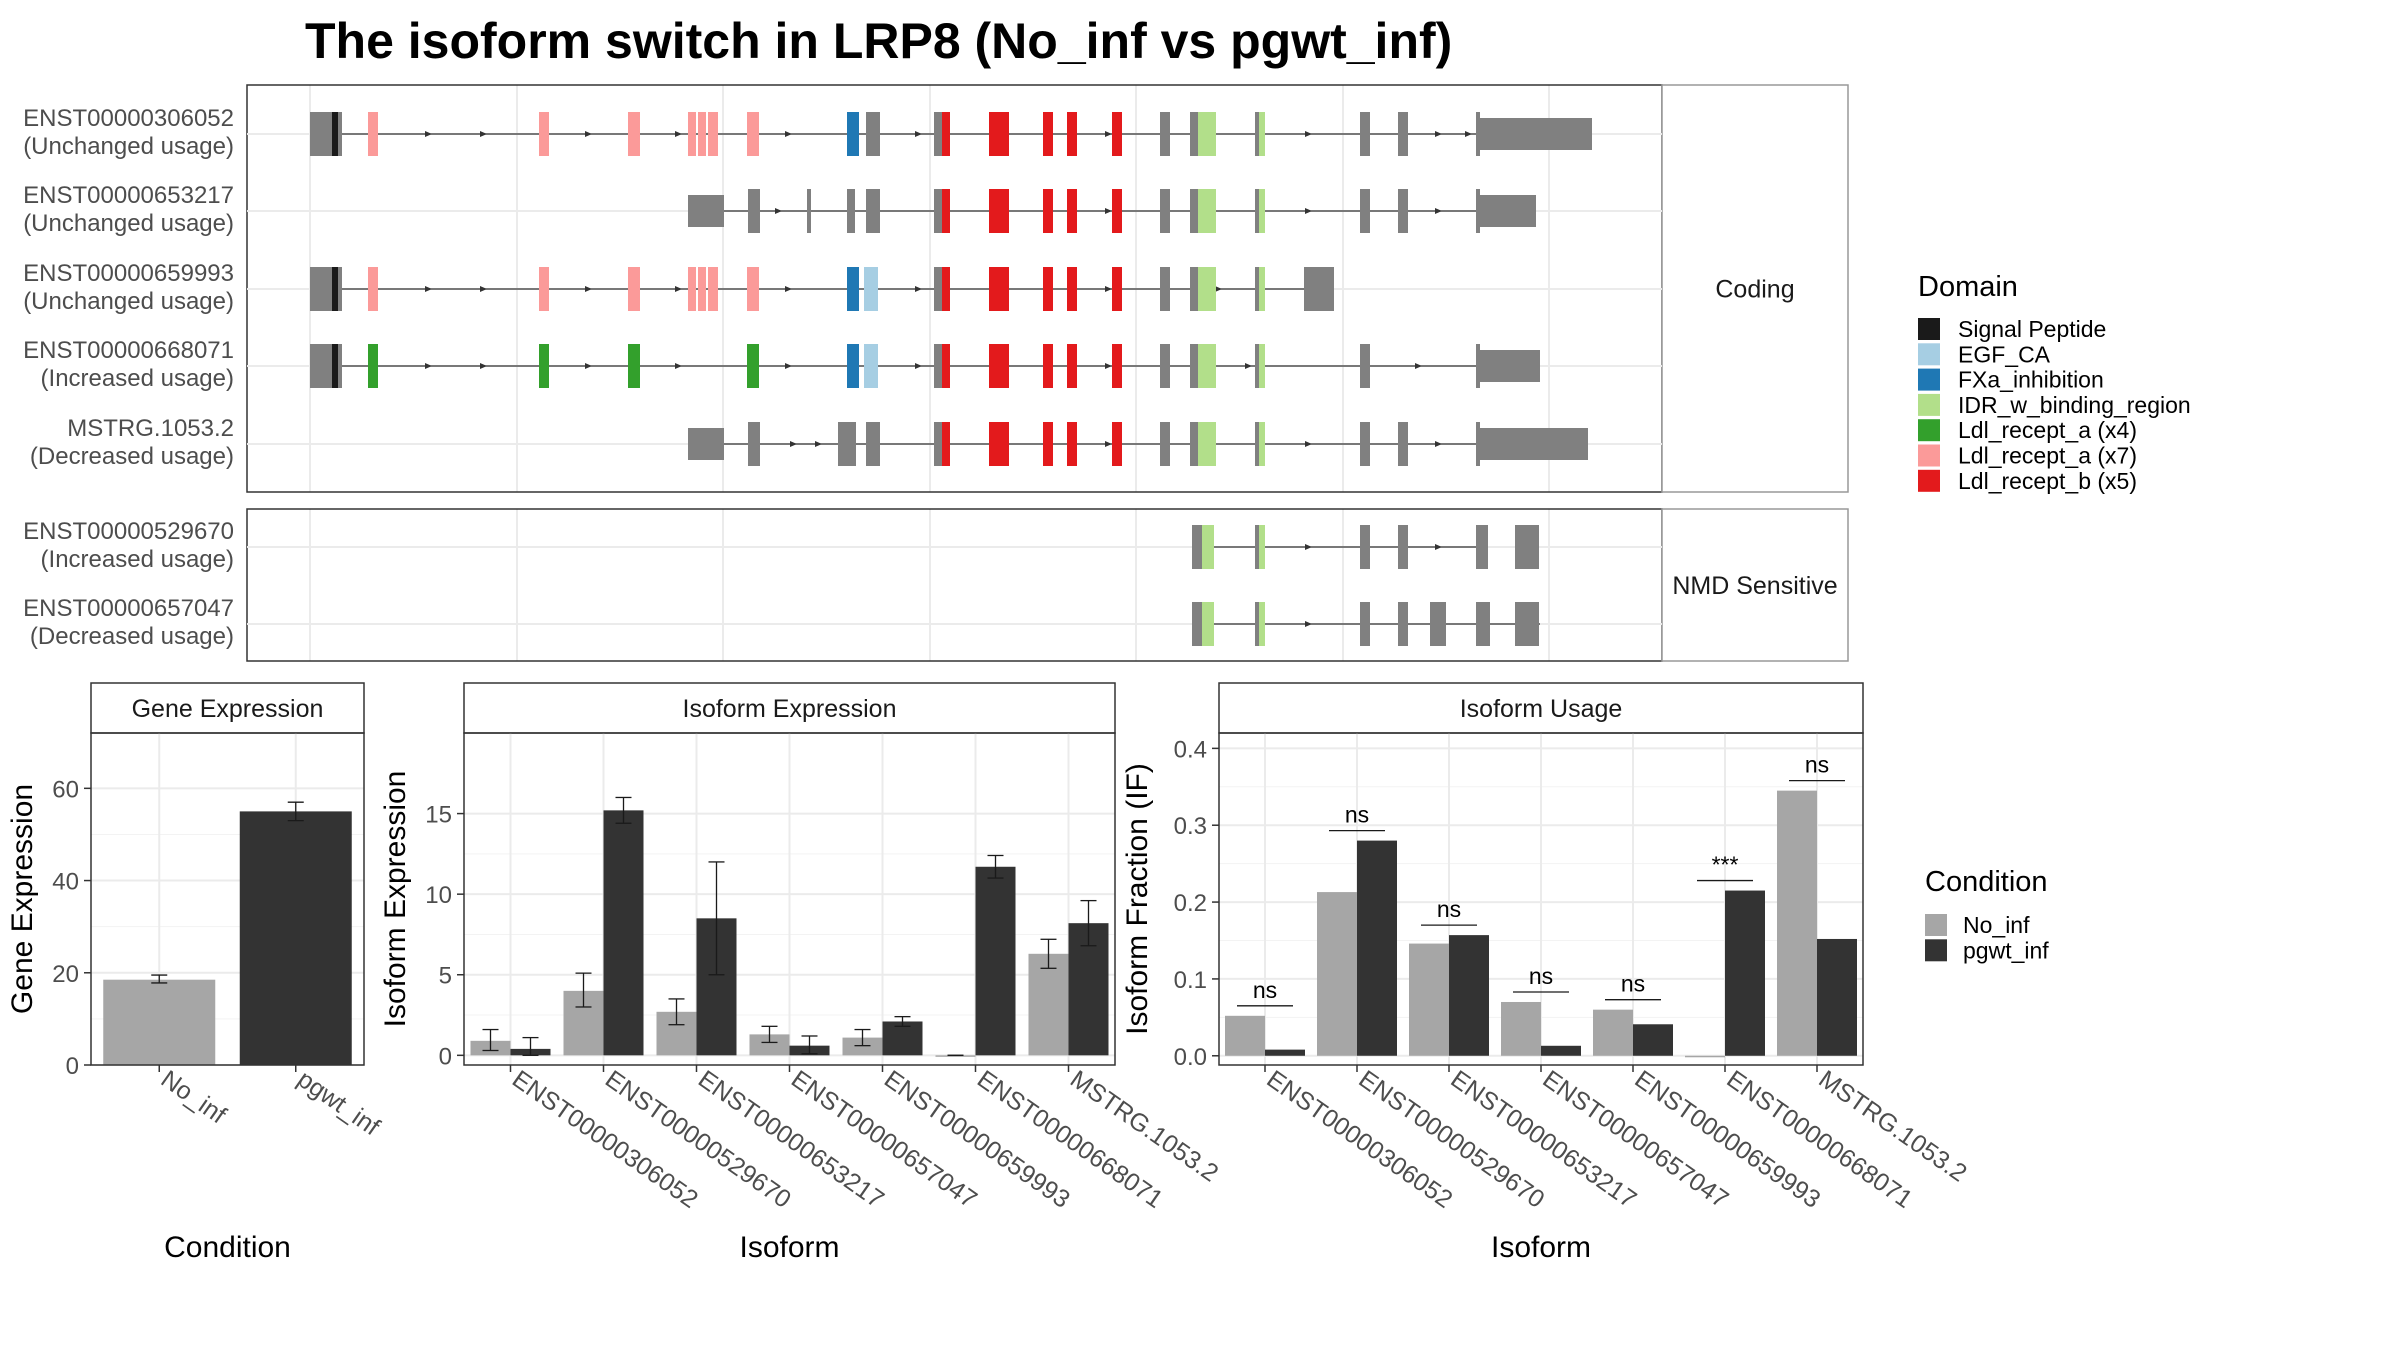 The width and height of the screenshot is (2400, 1350). What do you see at coordinates (128, 301) in the screenshot?
I see `transcript-usage-label: (Unchanged usage)` at bounding box center [128, 301].